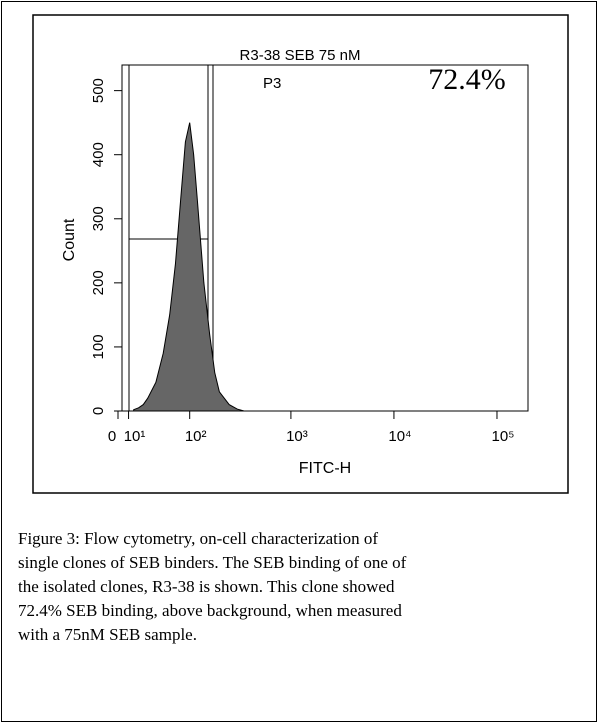 This screenshot has height=725, width=600. I want to click on y-tick-label: 500, so click(98, 90).